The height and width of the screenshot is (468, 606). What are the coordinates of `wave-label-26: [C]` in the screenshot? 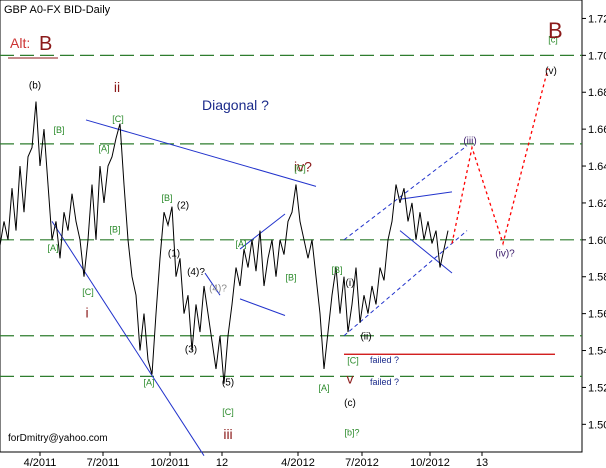 It's located at (300, 169).